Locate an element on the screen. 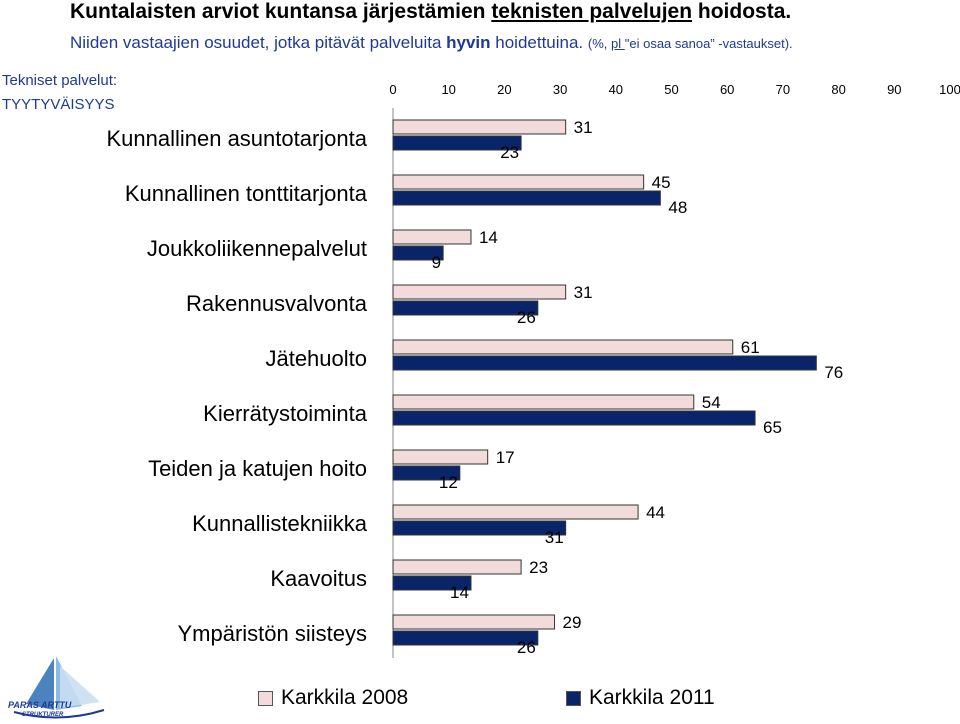 This screenshot has width=960, height=724. category-label: Rakennusvalvonta is located at coordinates (277, 303).